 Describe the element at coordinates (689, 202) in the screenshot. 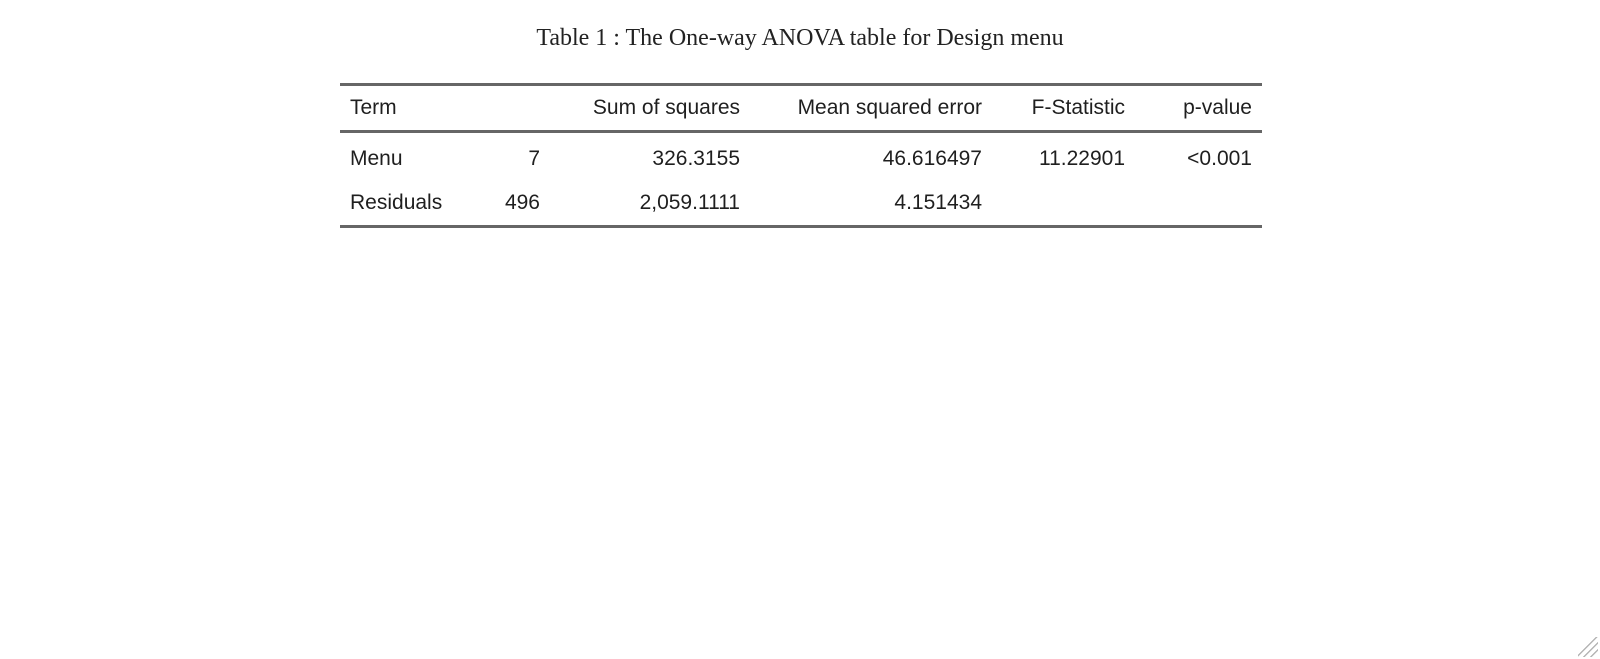

I see `cell-sum-of-squares: 2,059.1111` at that location.